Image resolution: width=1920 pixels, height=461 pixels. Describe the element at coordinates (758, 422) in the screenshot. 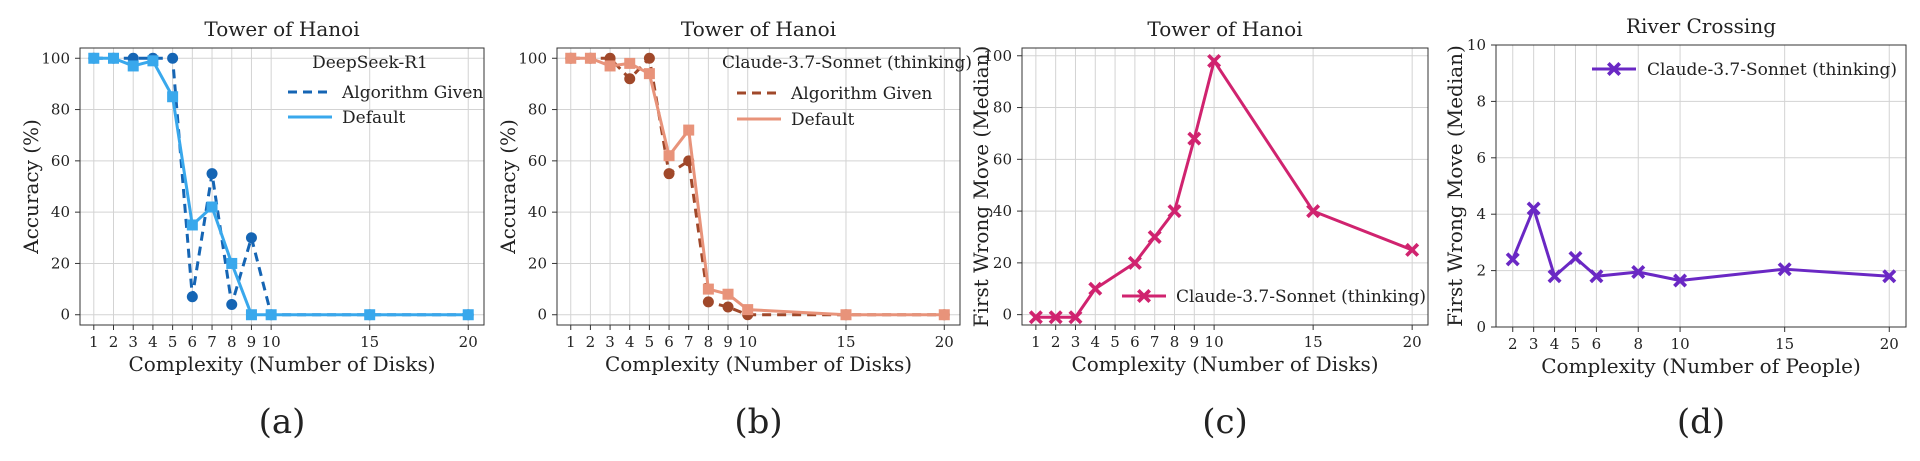

I see `panel-label: (b)` at that location.